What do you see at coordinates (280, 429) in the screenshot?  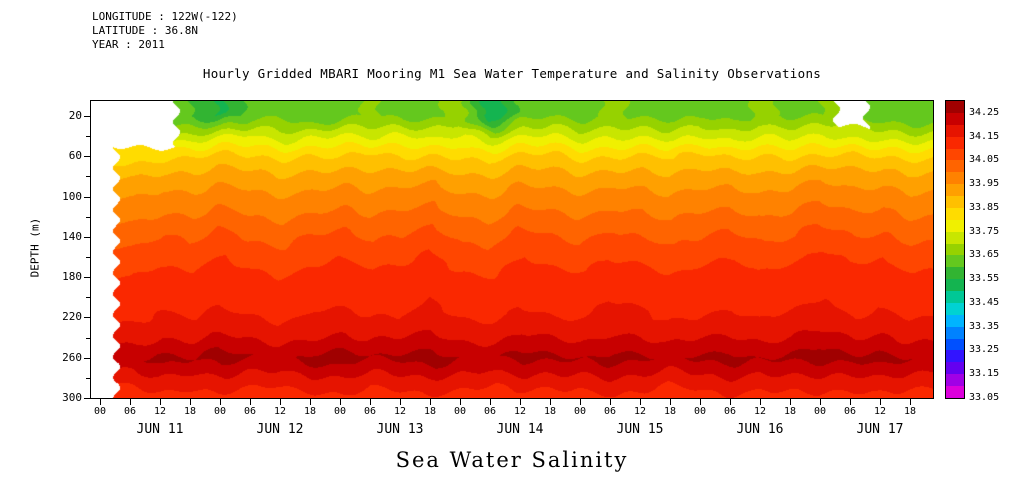 I see `x-day-label: JUN 12` at bounding box center [280, 429].